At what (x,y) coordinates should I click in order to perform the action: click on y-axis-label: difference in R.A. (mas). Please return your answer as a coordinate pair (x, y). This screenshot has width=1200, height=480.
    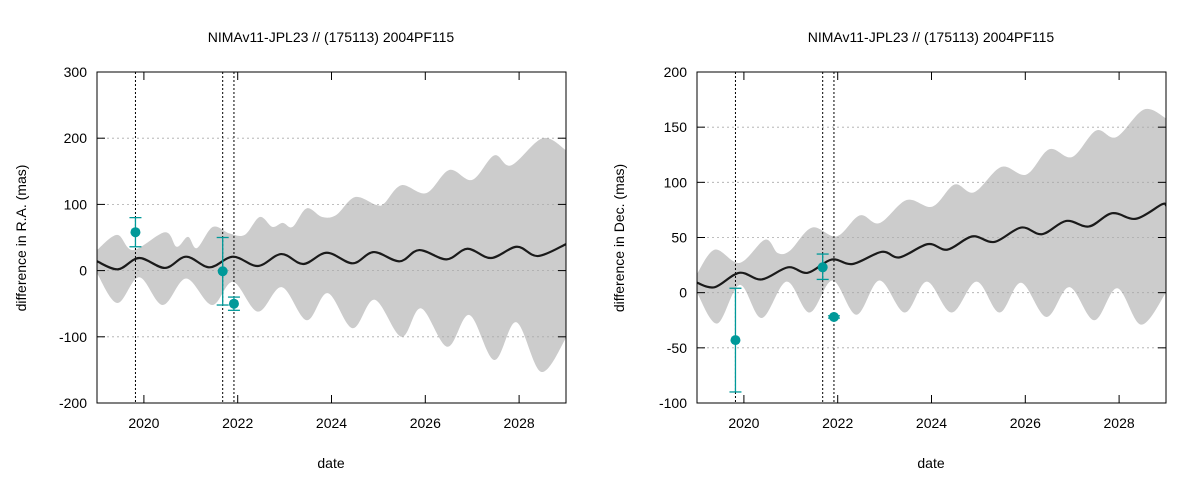
    Looking at the image, I should click on (21, 238).